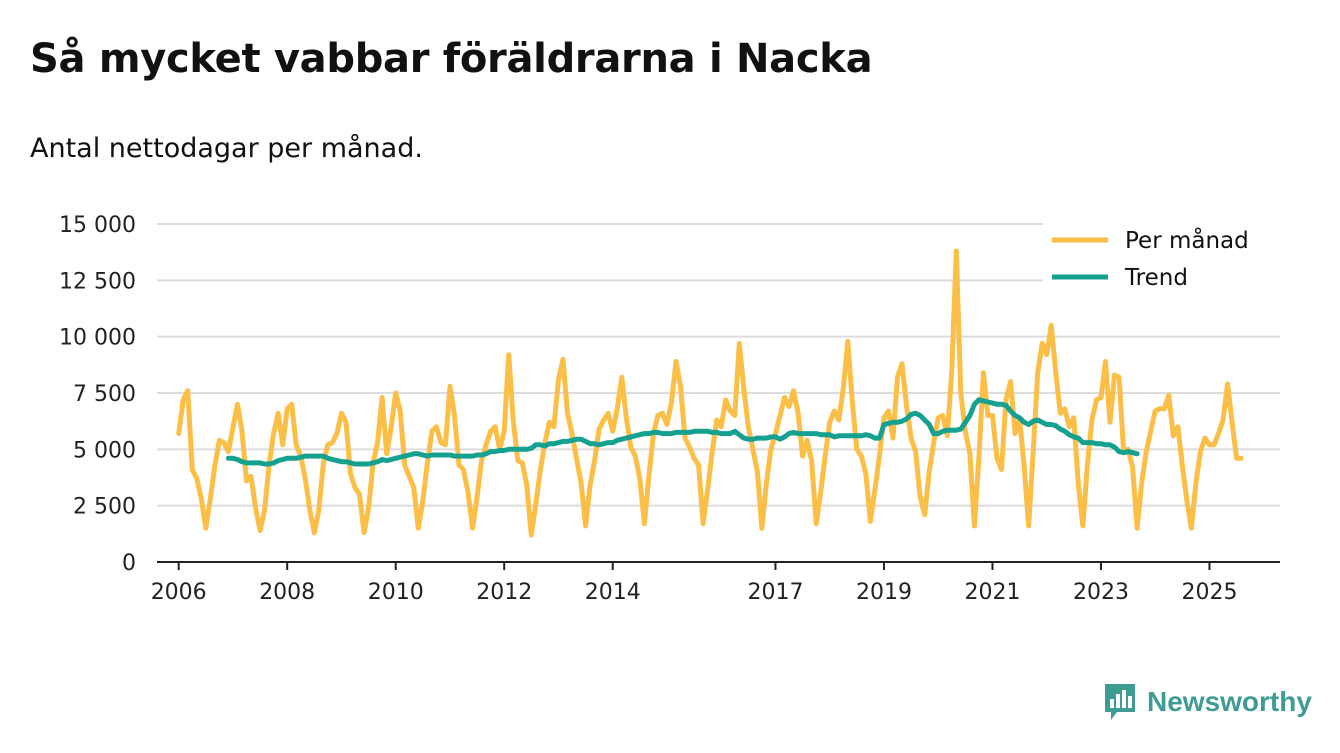 This screenshot has height=753, width=1340. Describe the element at coordinates (104, 507) in the screenshot. I see `y-tick-label: 2 500` at that location.